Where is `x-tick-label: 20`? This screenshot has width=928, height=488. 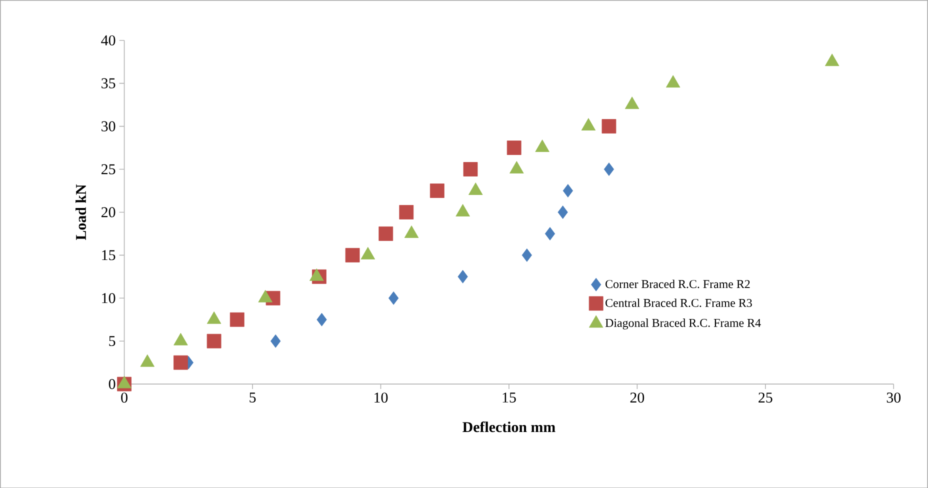
x-tick-label: 20 is located at coordinates (637, 397).